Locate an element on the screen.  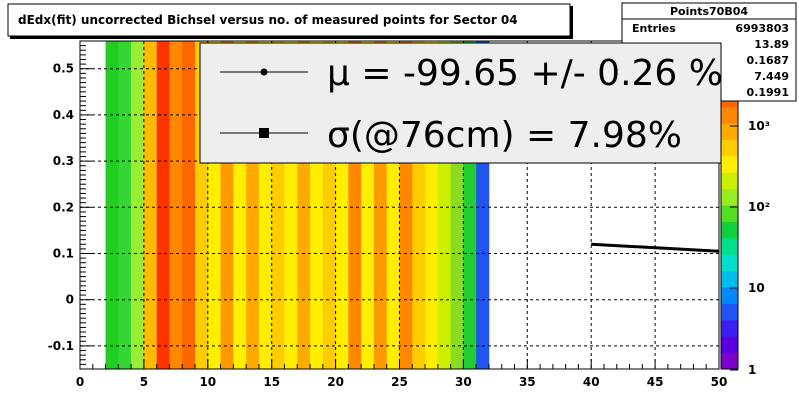
colorbar-label: 10² is located at coordinates (759, 207).